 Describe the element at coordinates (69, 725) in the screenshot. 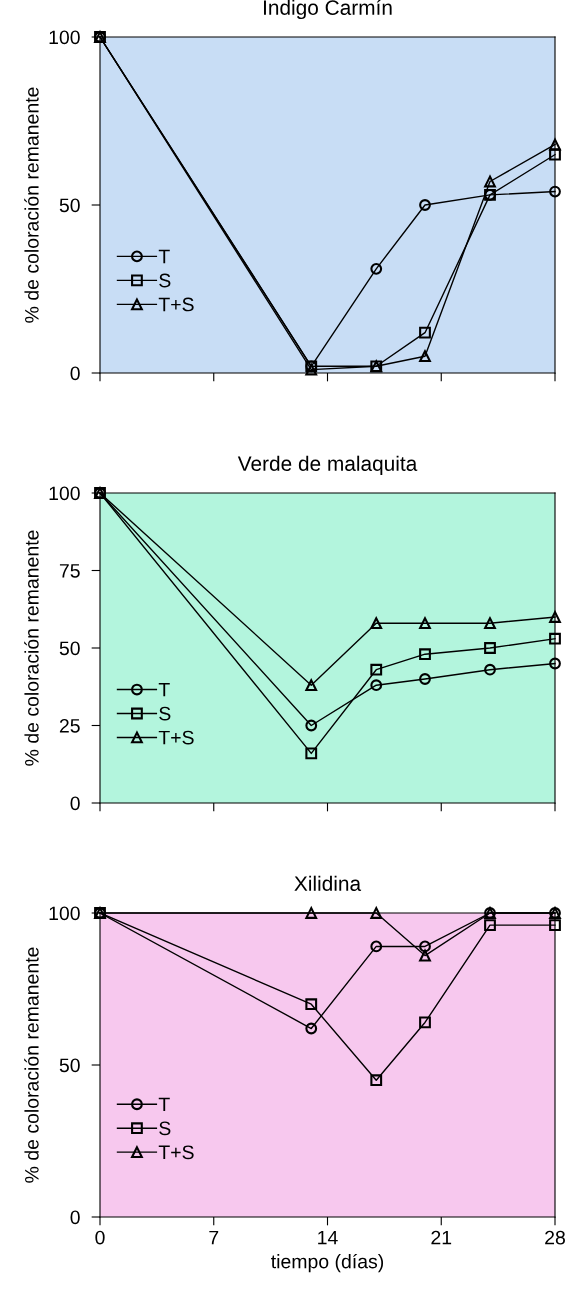

I see `y-tick-label: 25` at that location.